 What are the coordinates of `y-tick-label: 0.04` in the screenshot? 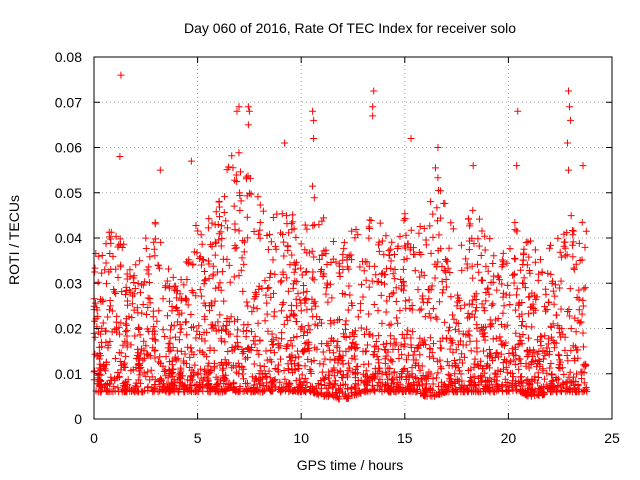 It's located at (68, 238).